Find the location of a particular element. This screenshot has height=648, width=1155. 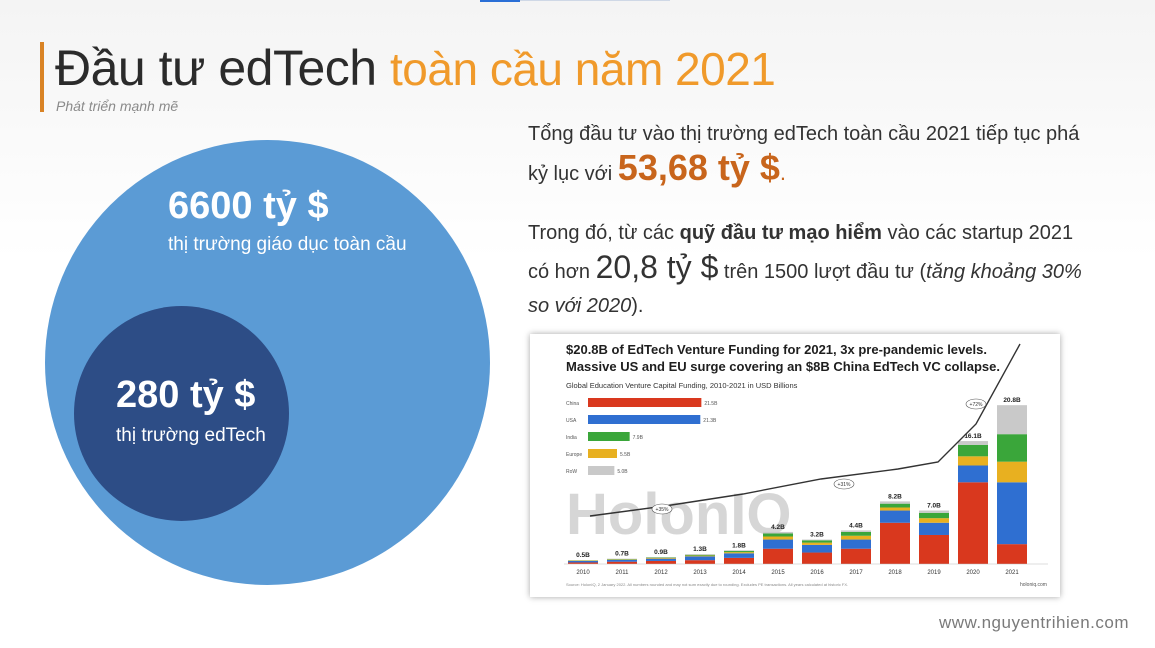

x-tick-label: 2018 is located at coordinates (895, 573).